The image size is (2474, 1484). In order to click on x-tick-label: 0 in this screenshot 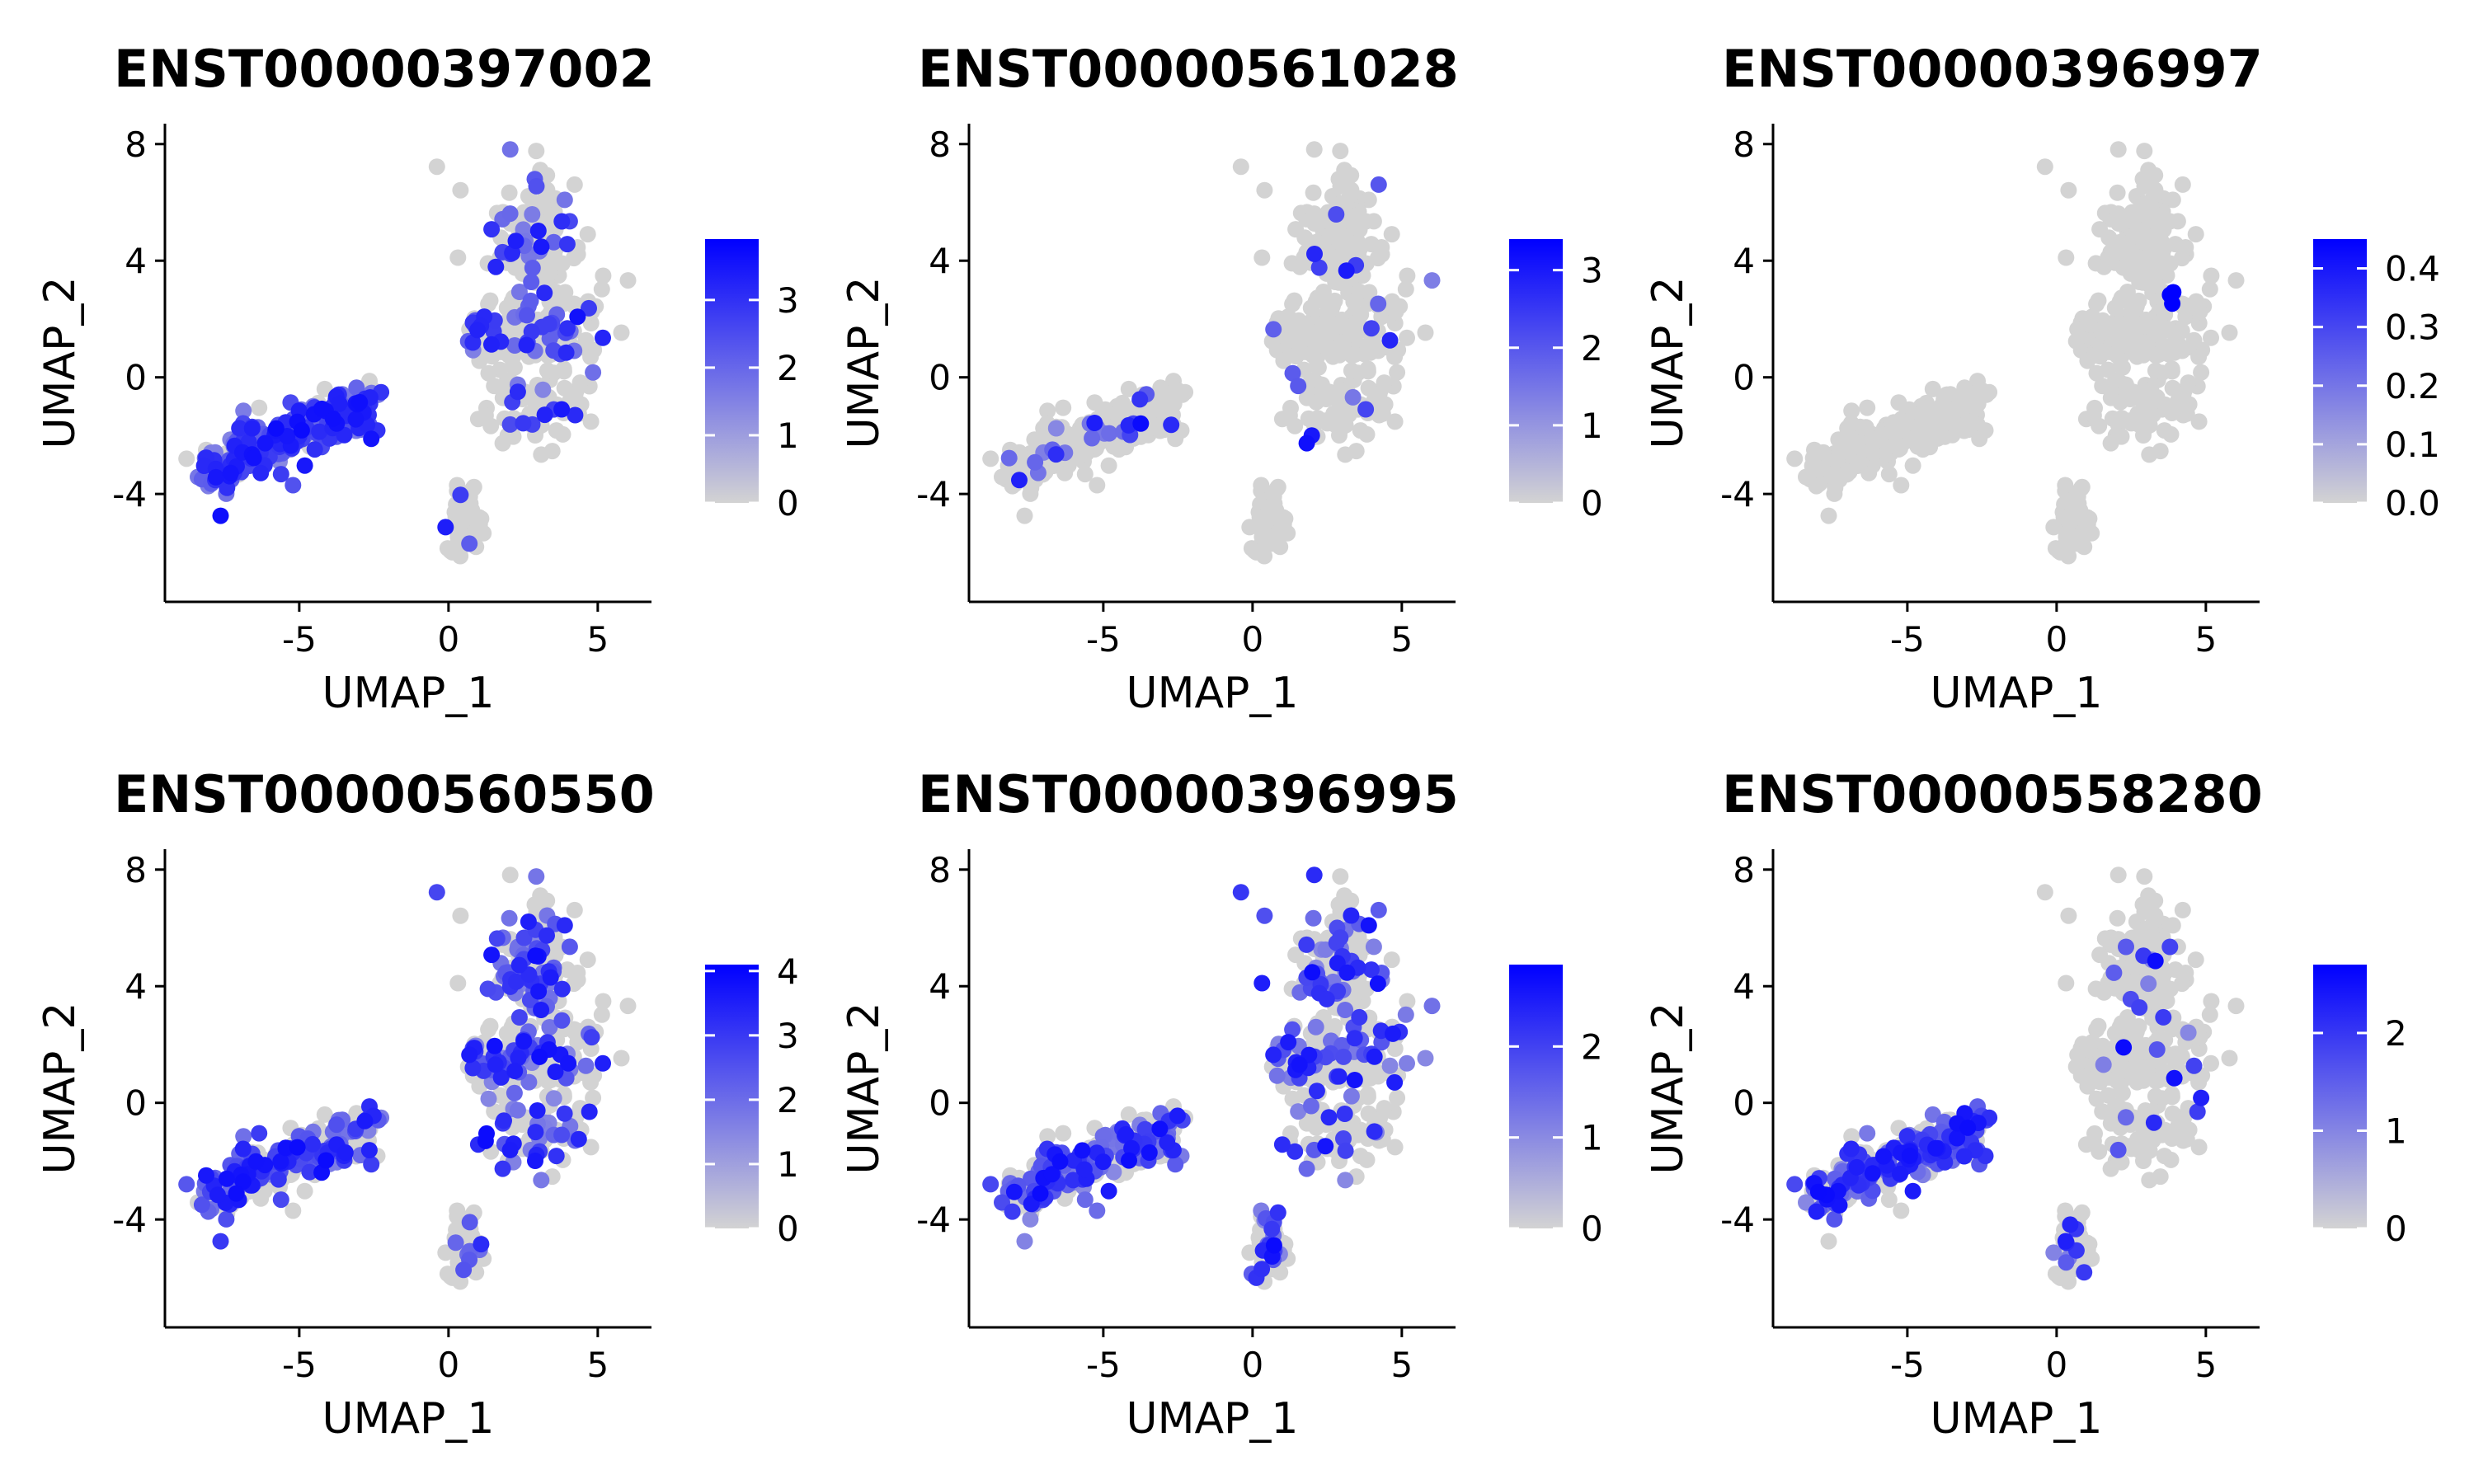, I will do `click(2056, 639)`.